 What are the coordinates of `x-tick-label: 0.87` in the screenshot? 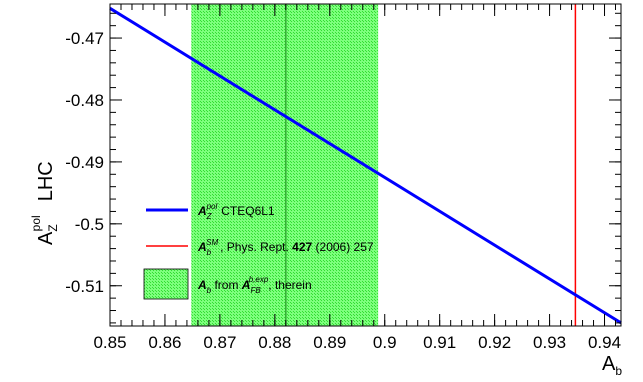 It's located at (219, 342).